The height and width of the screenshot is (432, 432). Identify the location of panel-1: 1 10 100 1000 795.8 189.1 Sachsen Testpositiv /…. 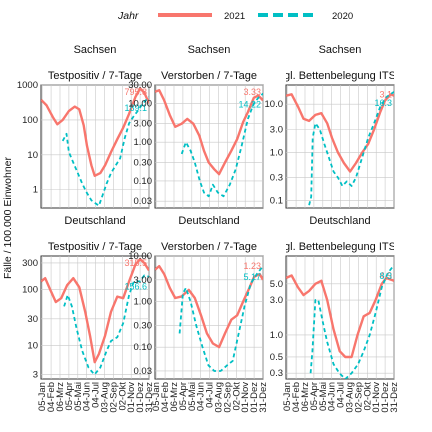
(83, 126).